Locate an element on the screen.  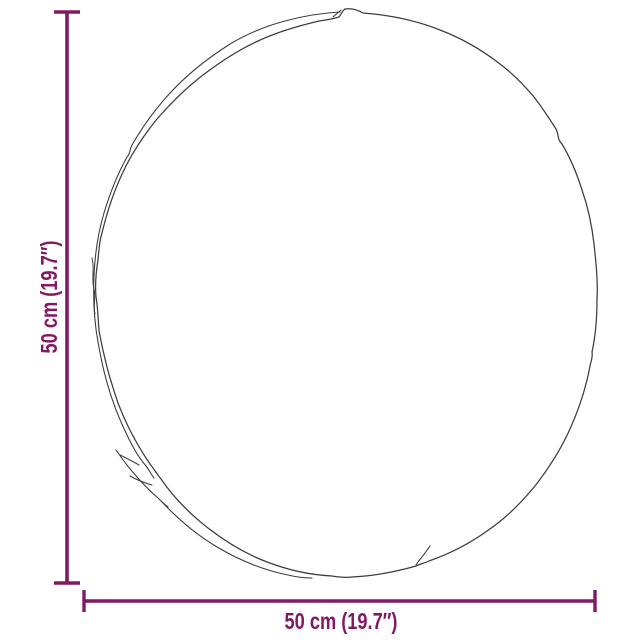
height-dimension-label: 50 cm (19.7″) is located at coordinates (49, 297).